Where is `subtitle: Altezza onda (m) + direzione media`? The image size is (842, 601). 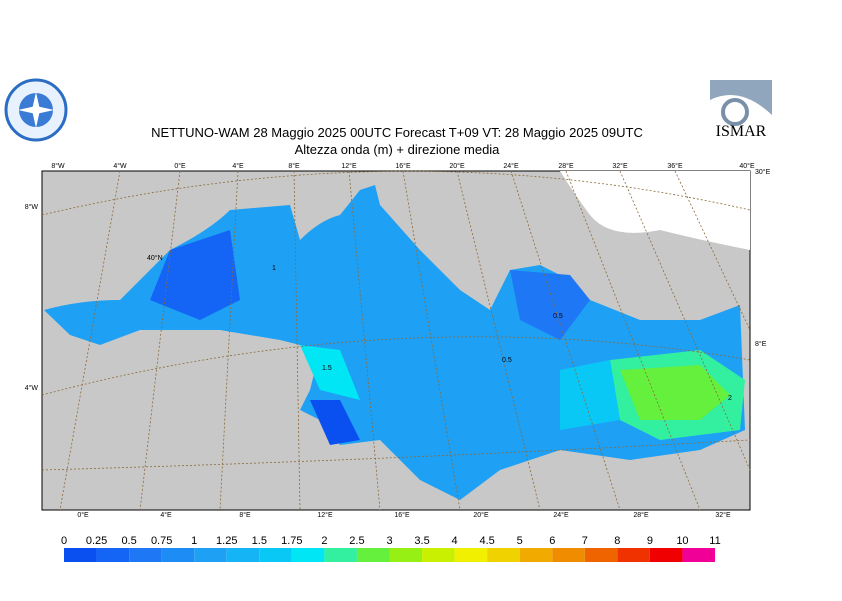
subtitle: Altezza onda (m) + direzione media is located at coordinates (398, 149).